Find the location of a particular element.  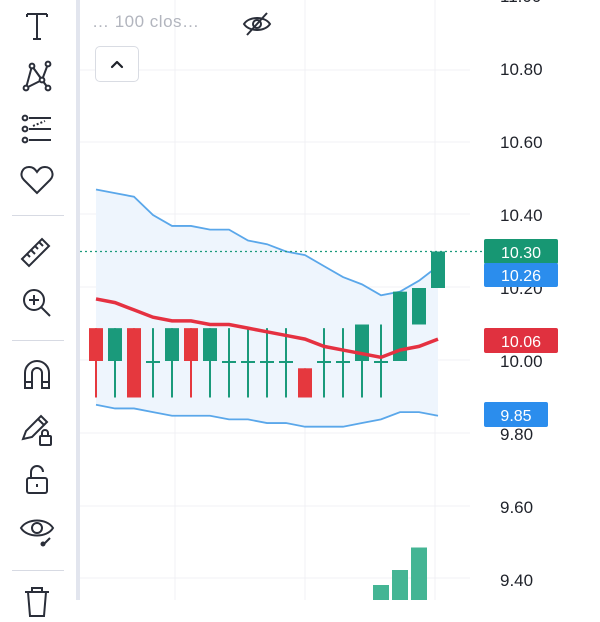

pencil-lock-icon is located at coordinates (37, 429).